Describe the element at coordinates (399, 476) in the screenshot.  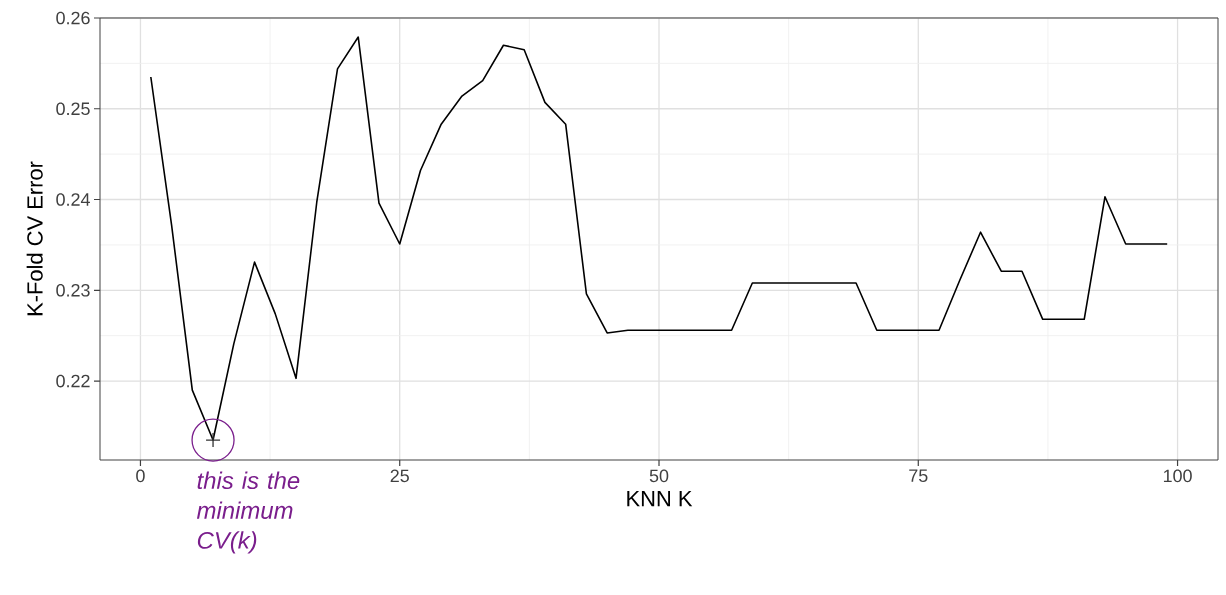
I see `x-tick-label: 25` at that location.